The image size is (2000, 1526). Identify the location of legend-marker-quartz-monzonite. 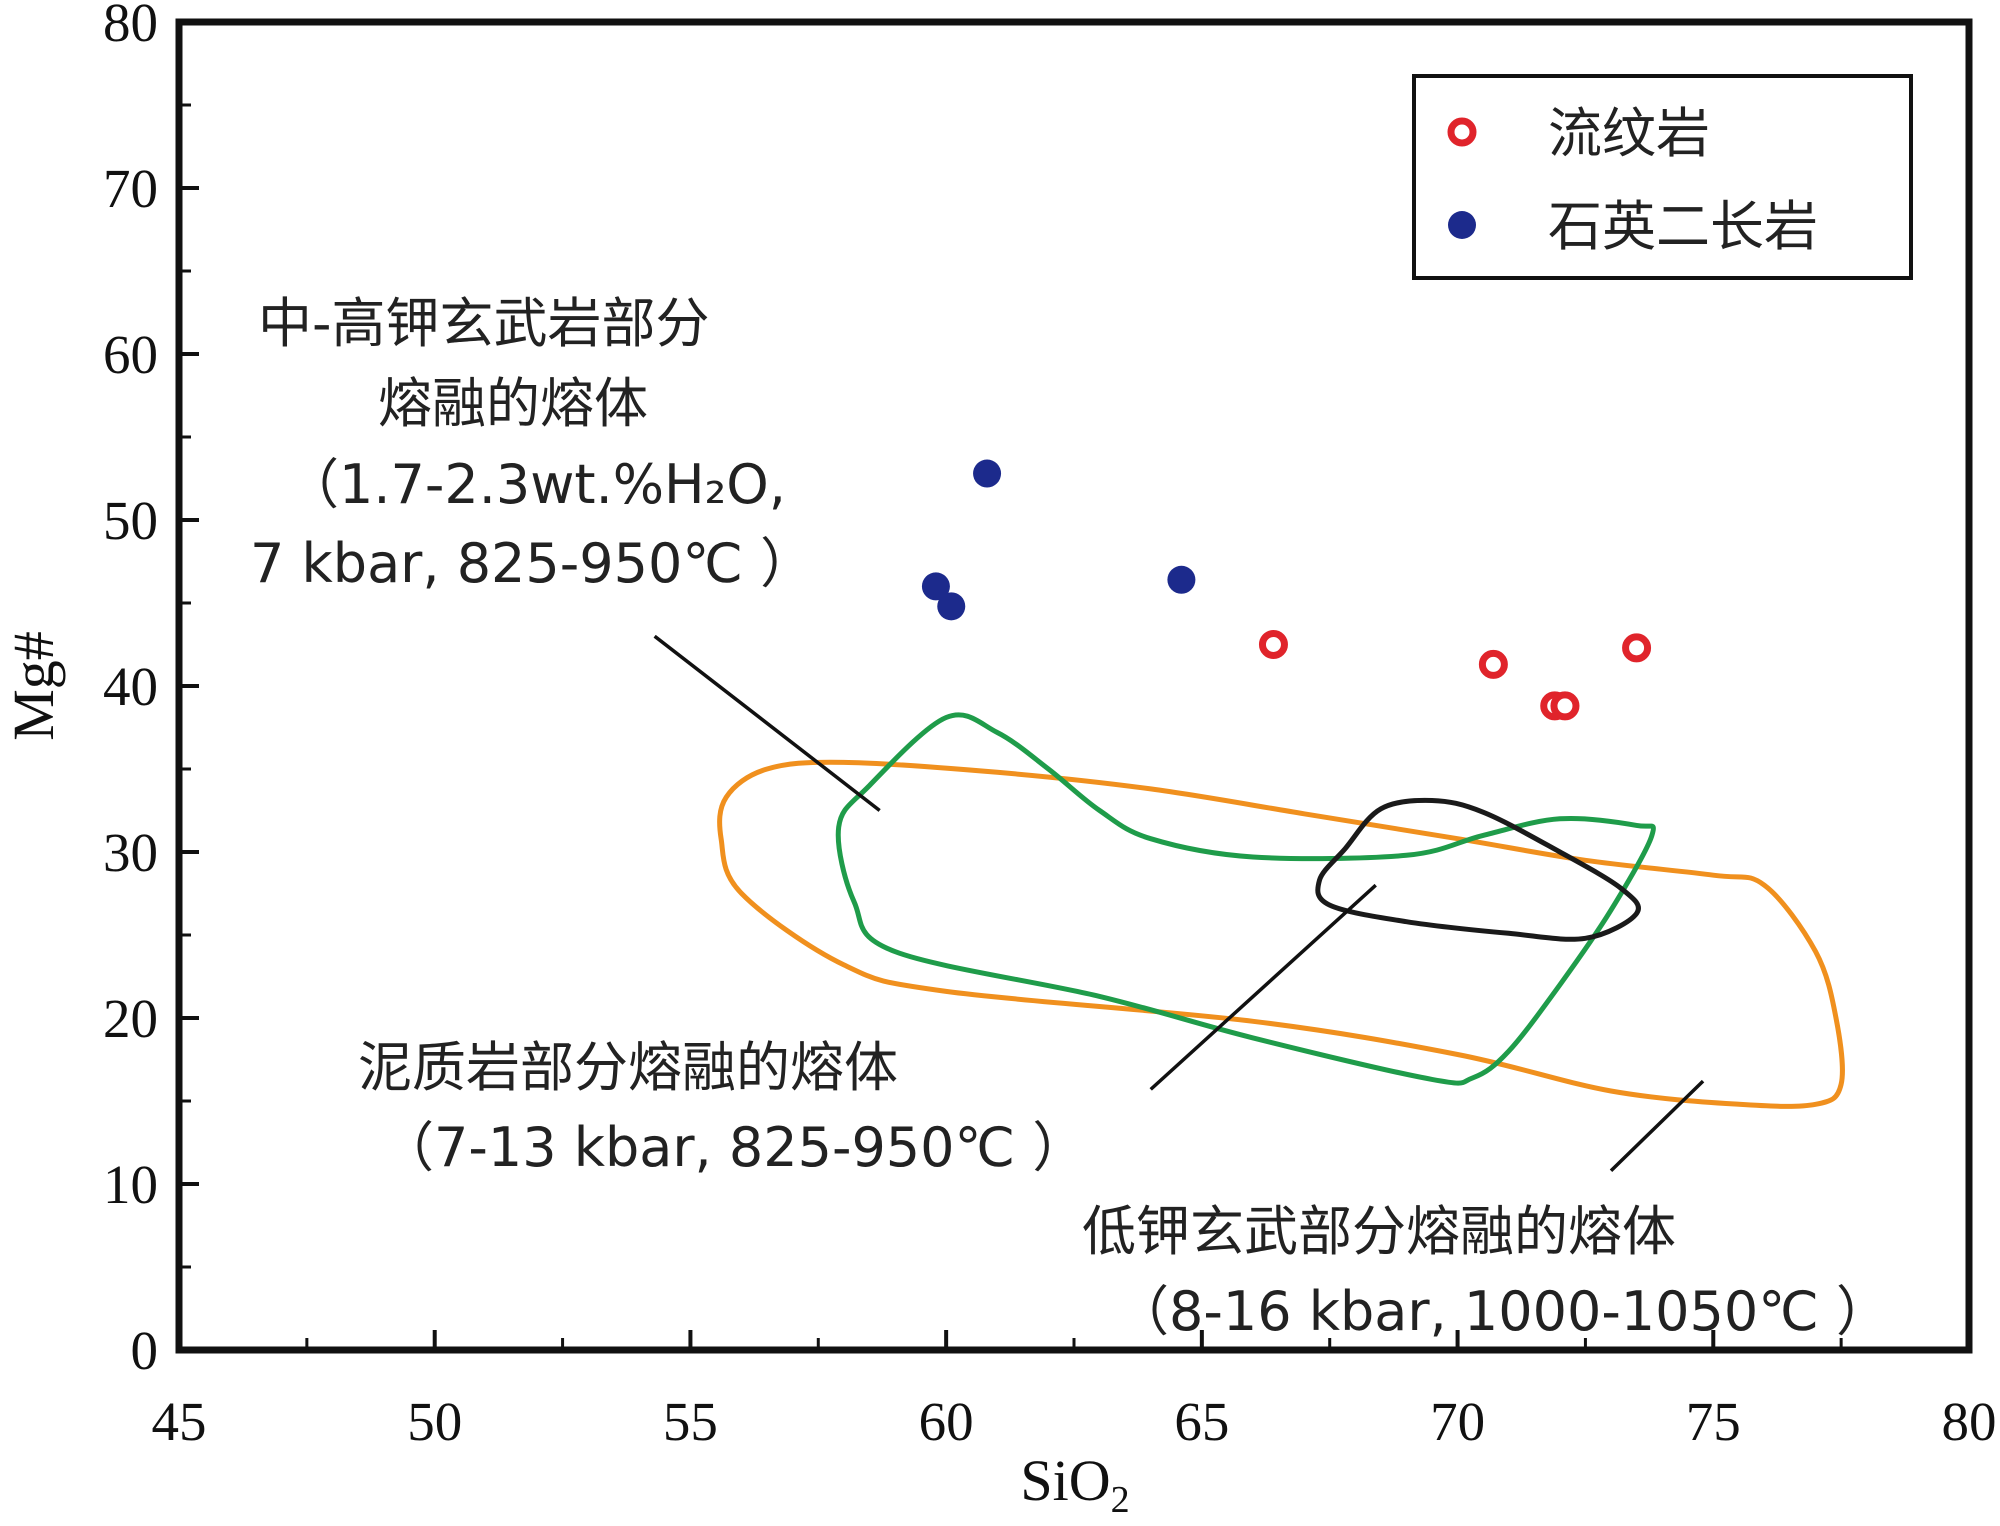
(1462, 225).